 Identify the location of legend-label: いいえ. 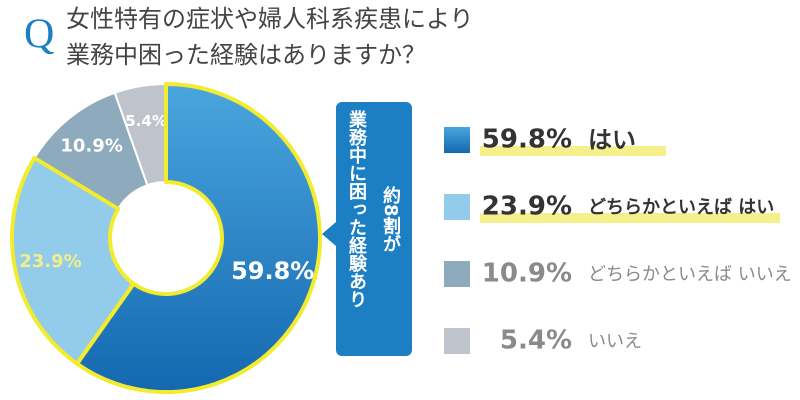
(615, 341).